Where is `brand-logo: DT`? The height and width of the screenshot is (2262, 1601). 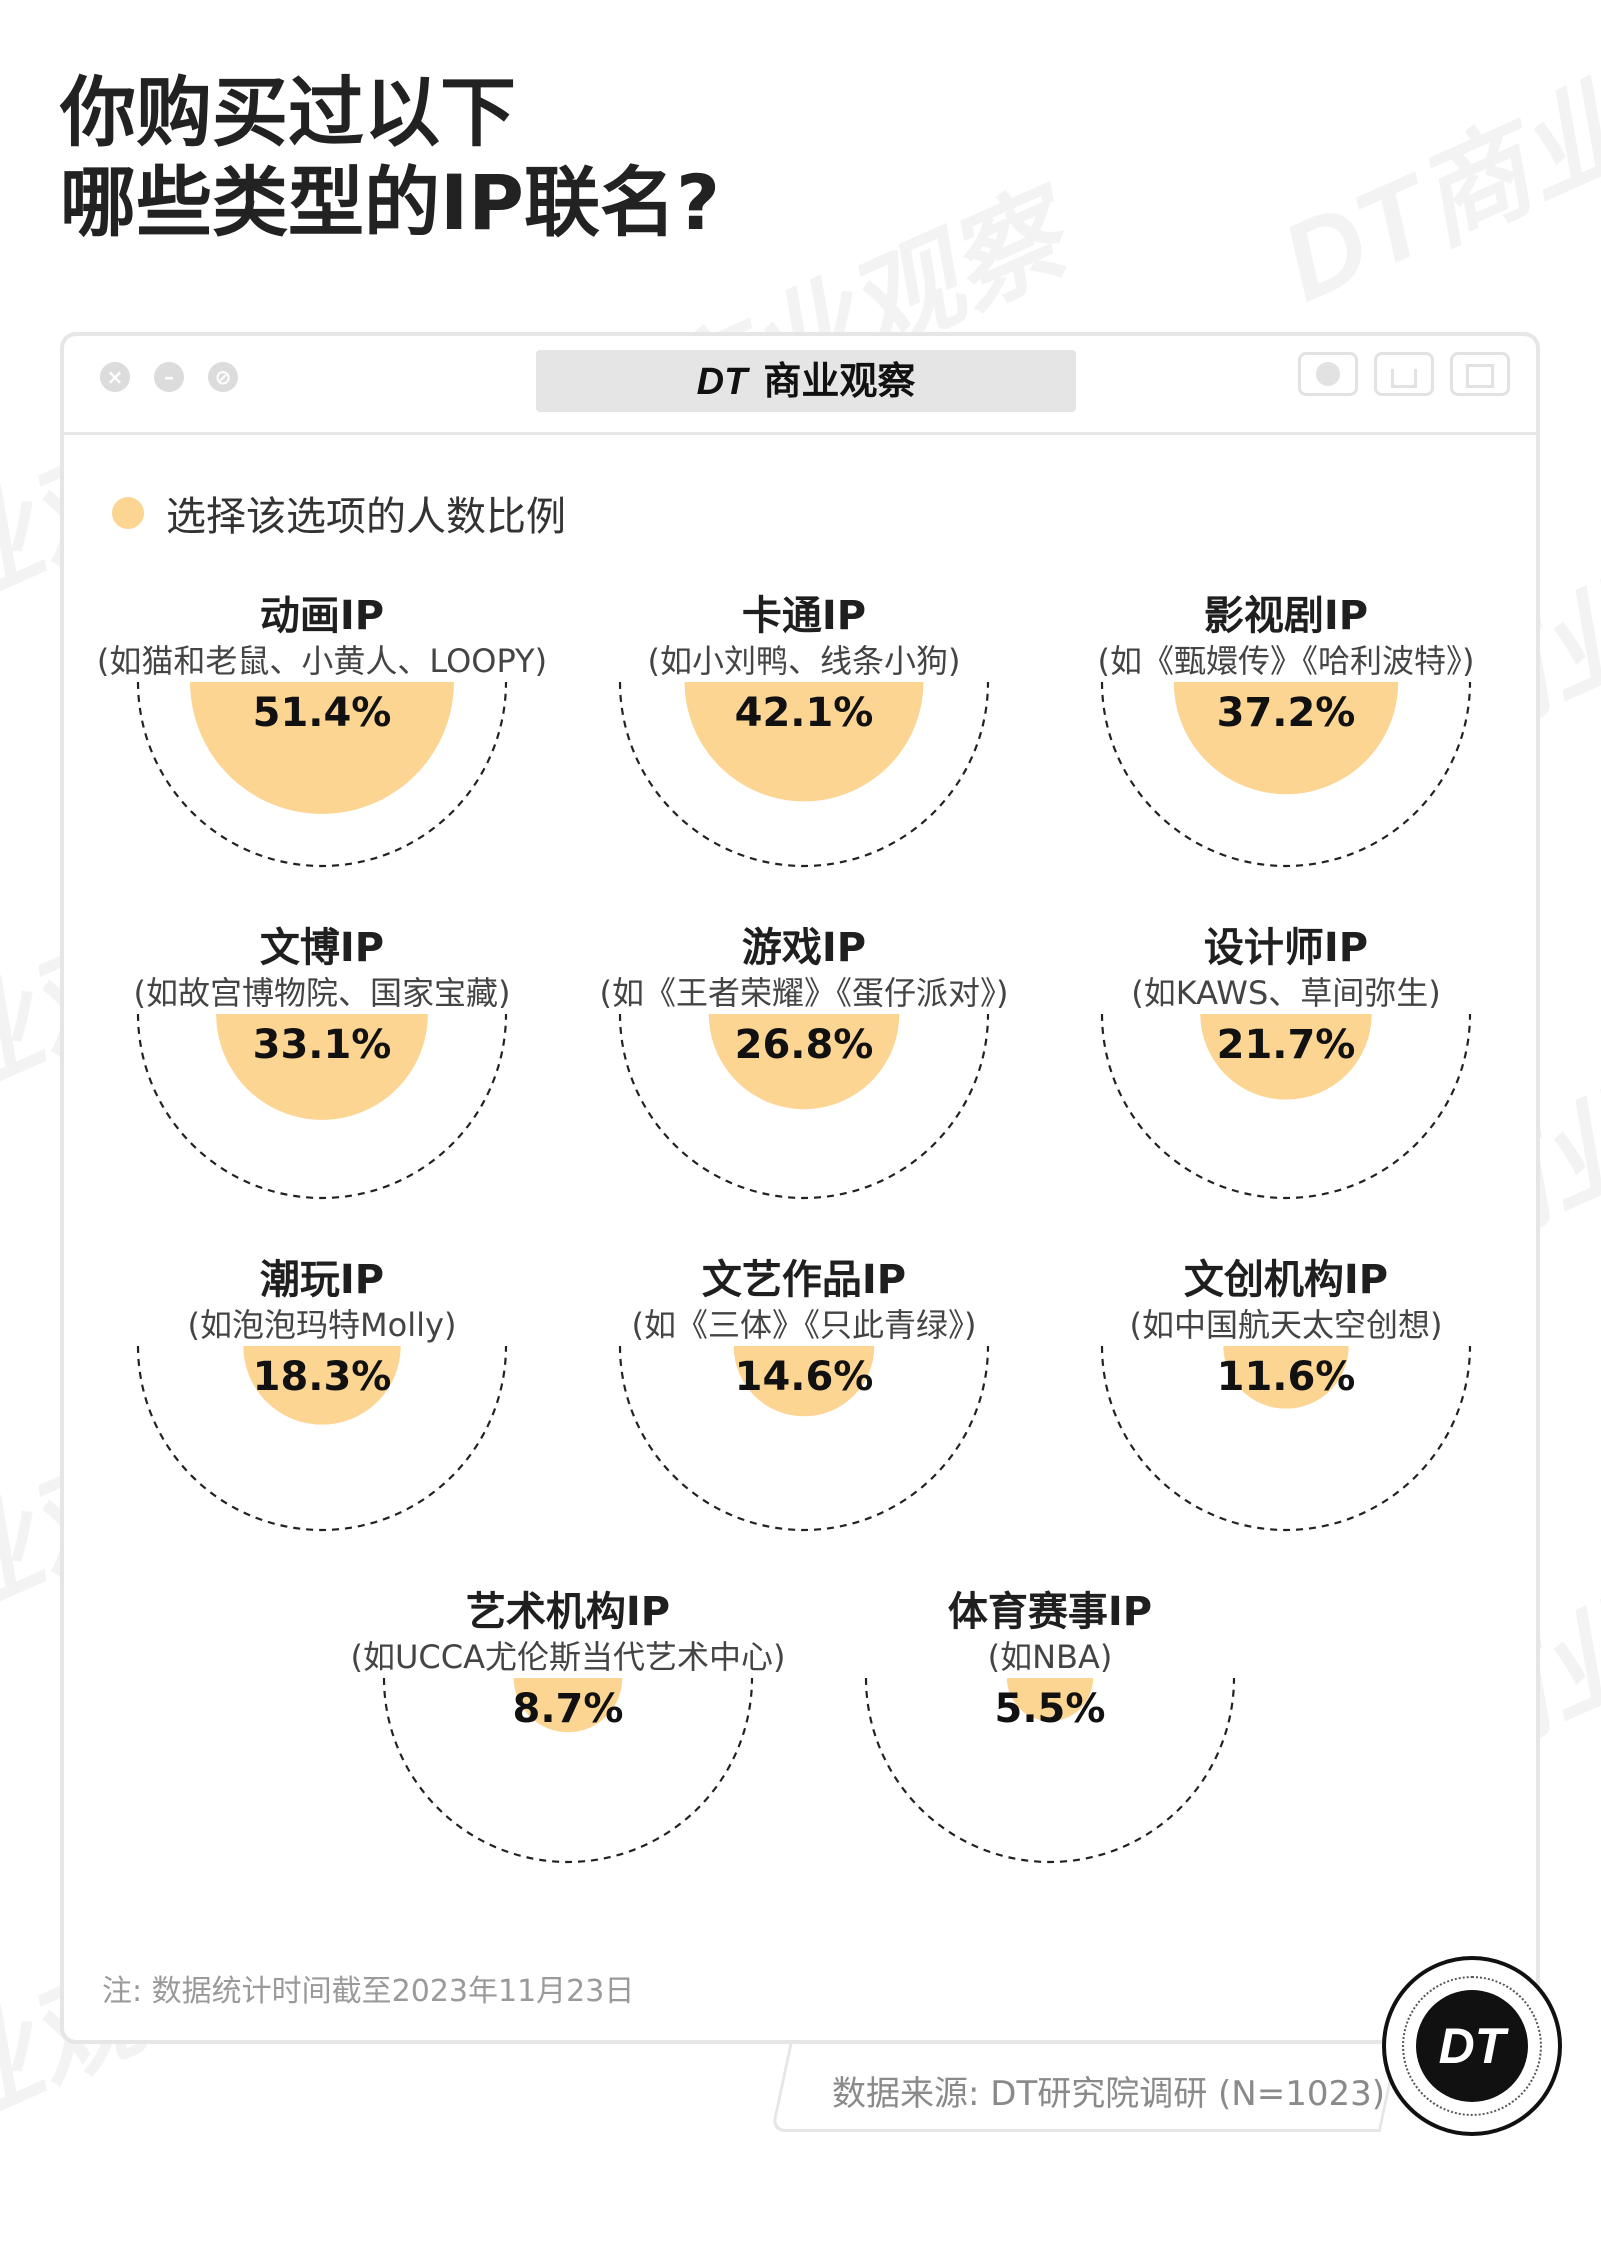 brand-logo: DT is located at coordinates (722, 382).